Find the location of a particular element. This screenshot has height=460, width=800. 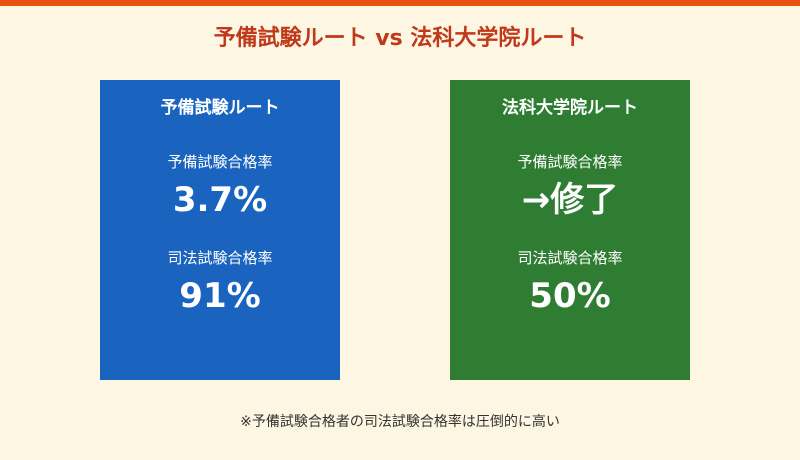

footnote: ※予備試験合格者の司法試験合格率は圧倒的に高い is located at coordinates (400, 422).